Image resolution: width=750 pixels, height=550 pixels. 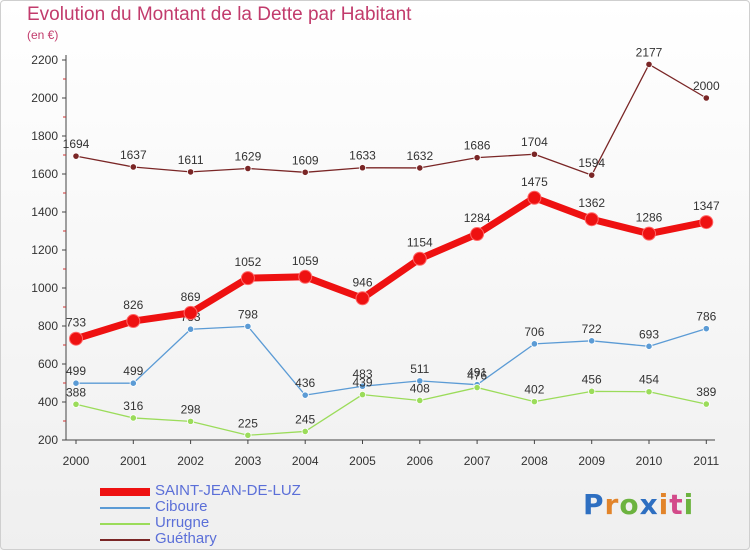 What do you see at coordinates (706, 461) in the screenshot?
I see `x-tick-label: 2011` at bounding box center [706, 461].